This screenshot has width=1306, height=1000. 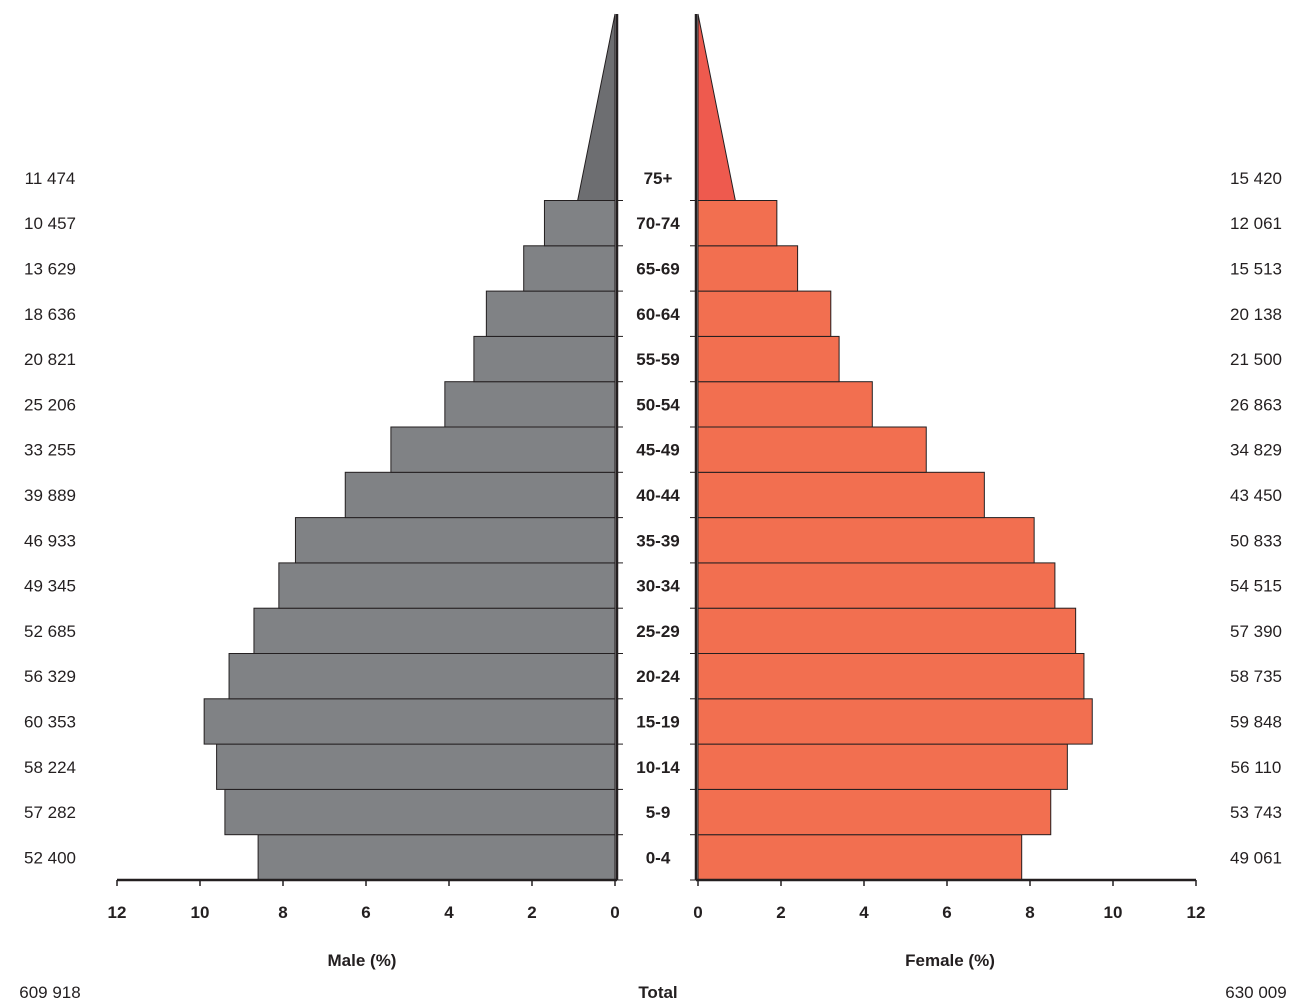 What do you see at coordinates (50, 540) in the screenshot?
I see `male-count-label: 46 933` at bounding box center [50, 540].